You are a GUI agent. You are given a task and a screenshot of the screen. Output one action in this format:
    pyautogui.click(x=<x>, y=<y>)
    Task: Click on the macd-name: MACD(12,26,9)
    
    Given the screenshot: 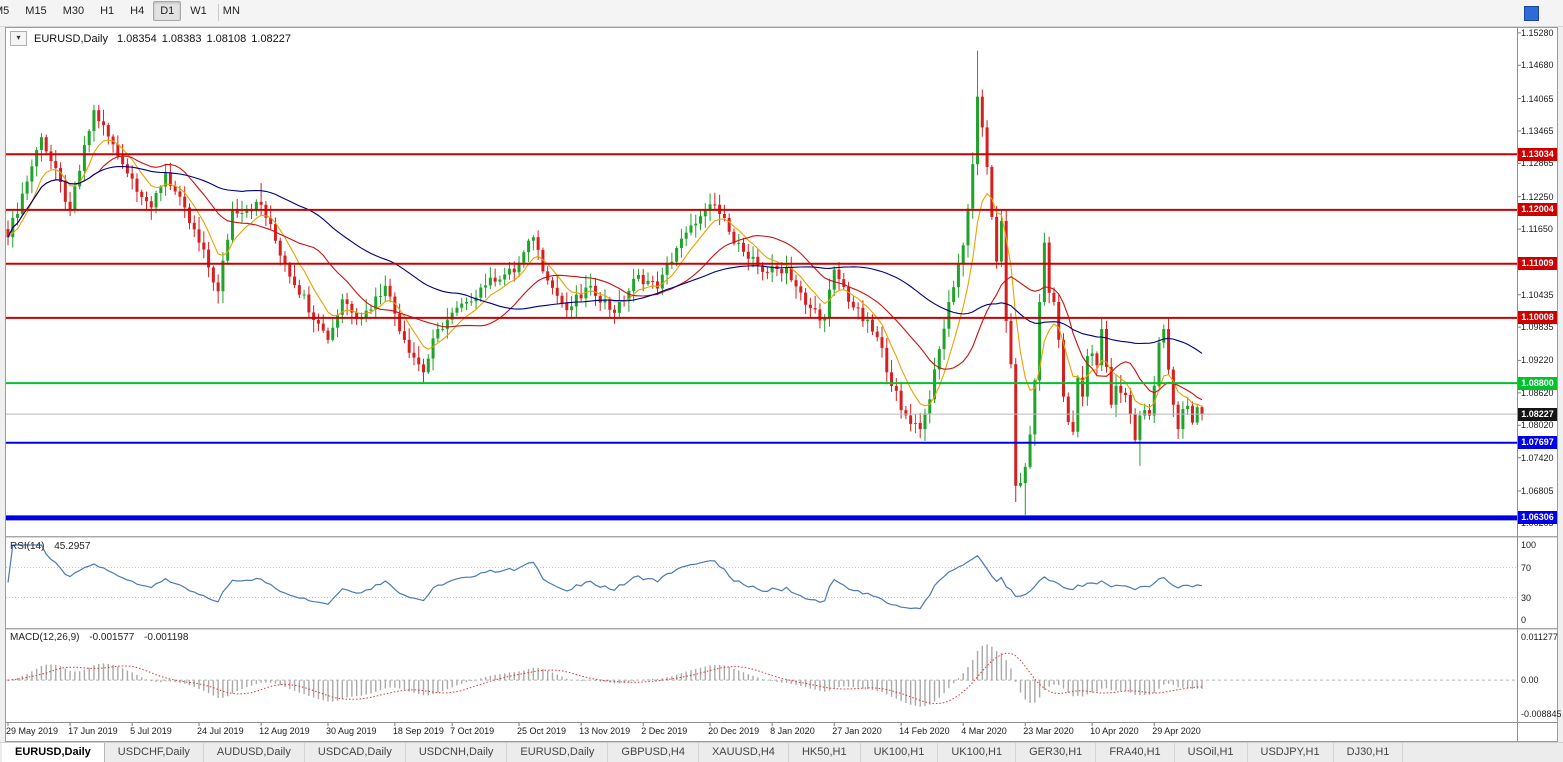 What is the action you would take?
    pyautogui.click(x=45, y=637)
    